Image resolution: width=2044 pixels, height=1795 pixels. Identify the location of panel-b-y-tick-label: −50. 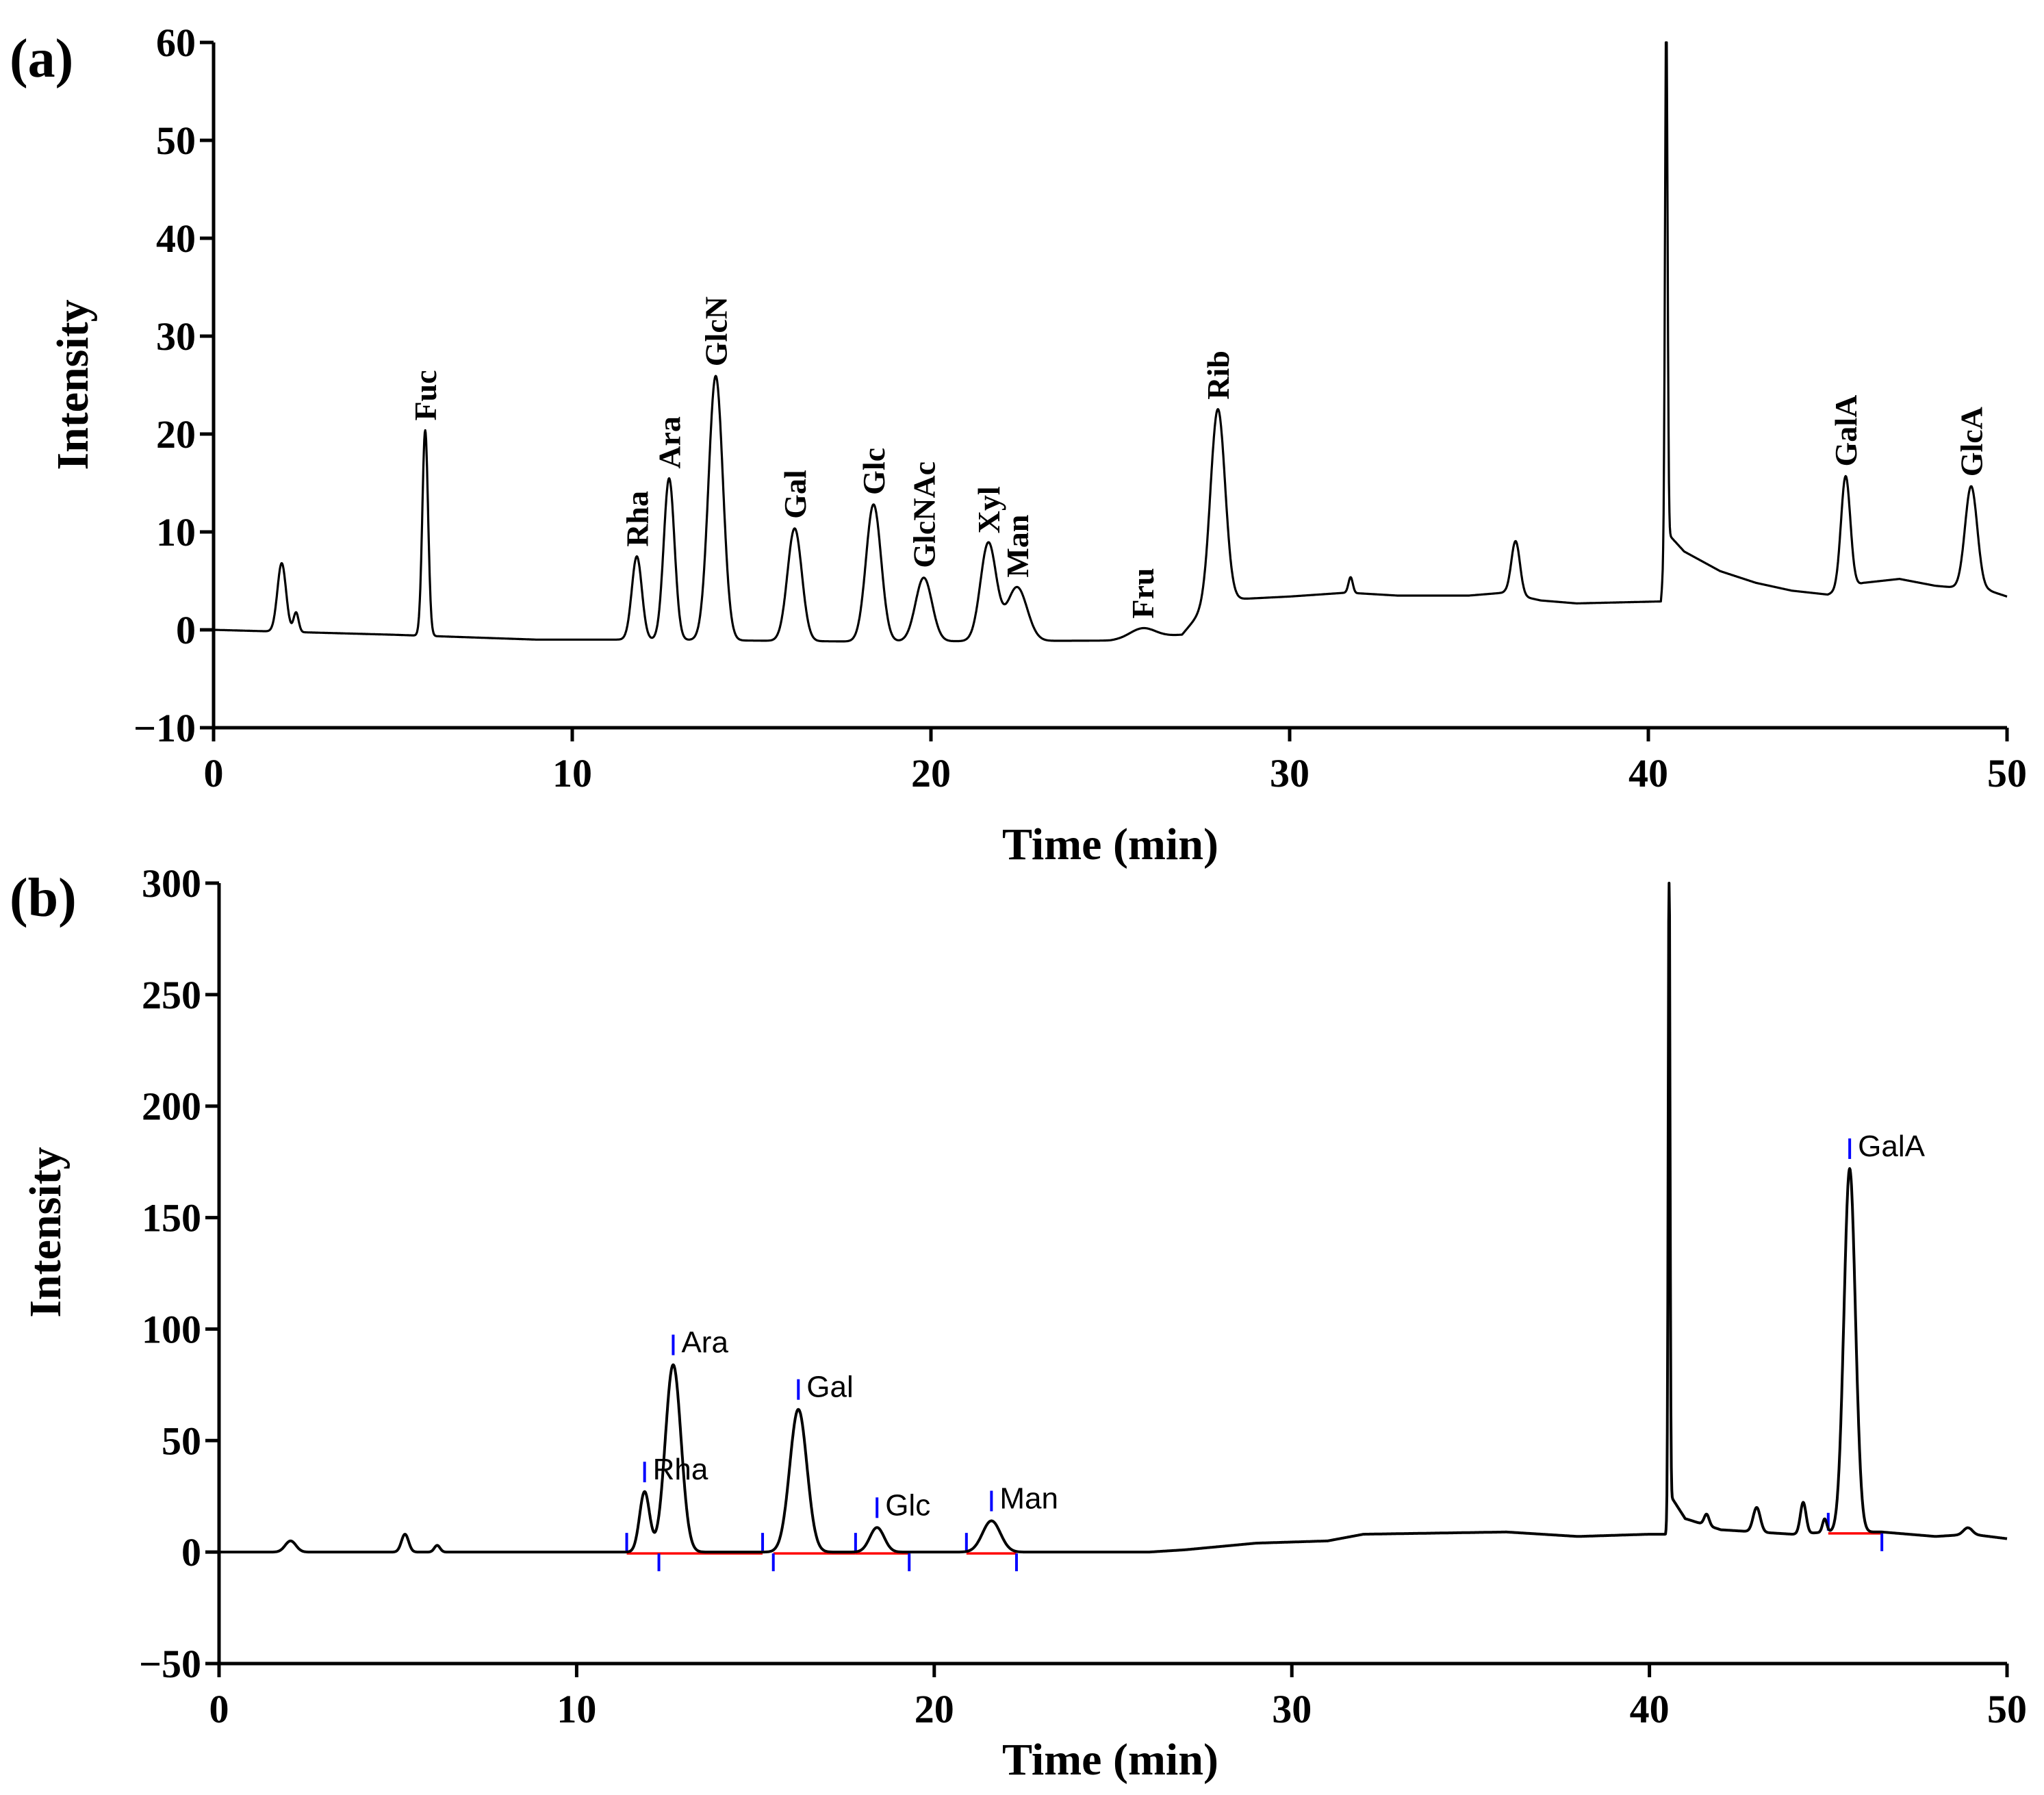
(170, 1664).